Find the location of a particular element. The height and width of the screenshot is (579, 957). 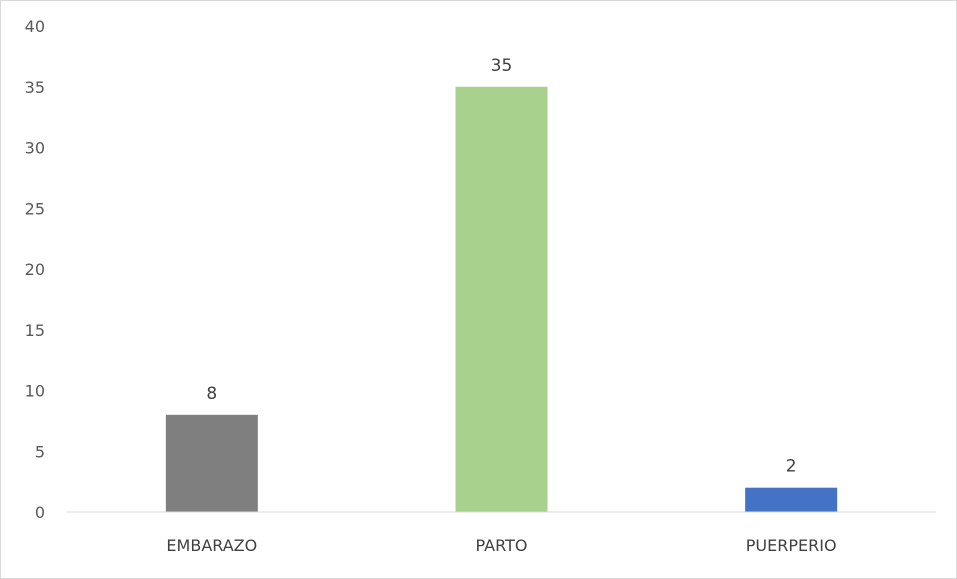

y-tick-label: 25 is located at coordinates (35, 208).